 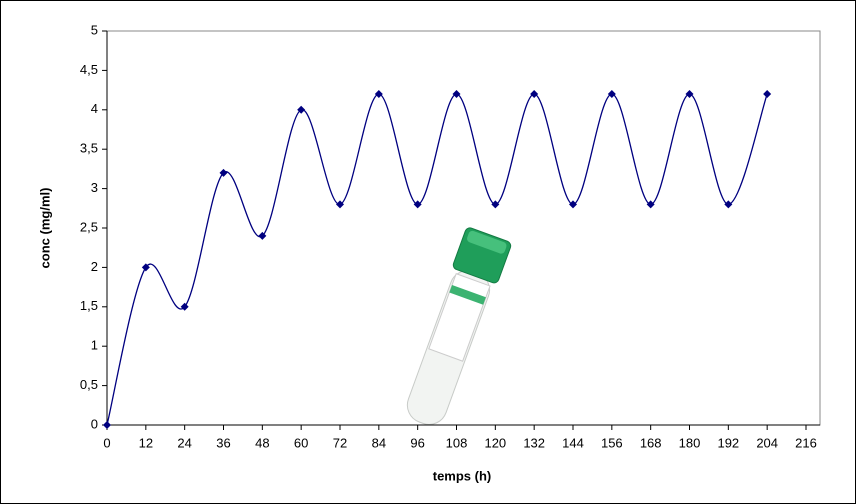 I want to click on x-tick-label: 180, so click(x=690, y=442).